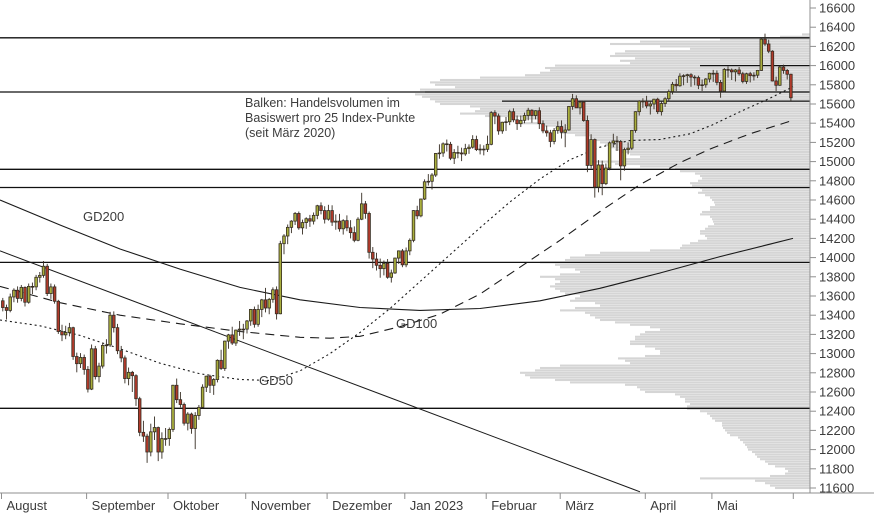 This screenshot has height=515, width=874. What do you see at coordinates (579, 505) in the screenshot?
I see `x-tick-label: März` at bounding box center [579, 505].